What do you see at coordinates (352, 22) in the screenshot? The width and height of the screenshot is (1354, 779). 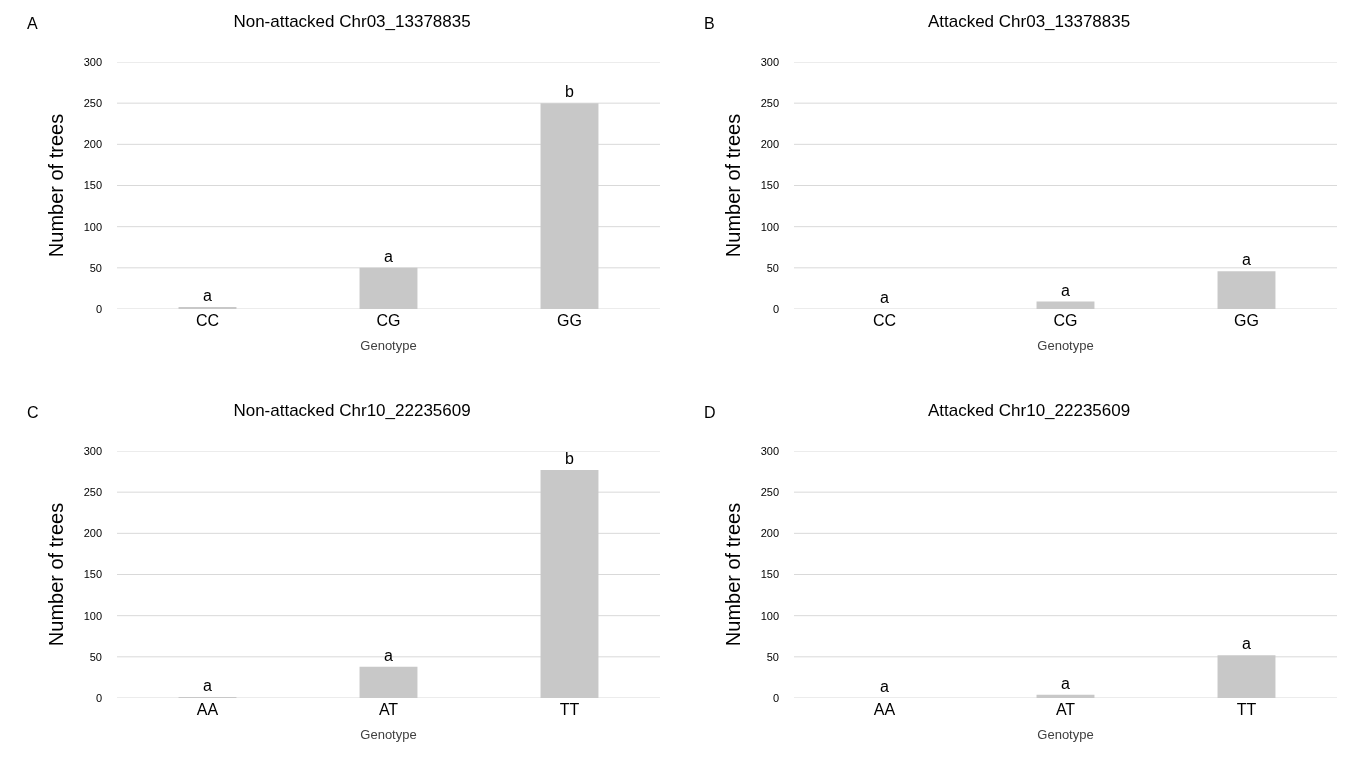 I see `chart-title: Non-attacked Chr03_13378835` at bounding box center [352, 22].